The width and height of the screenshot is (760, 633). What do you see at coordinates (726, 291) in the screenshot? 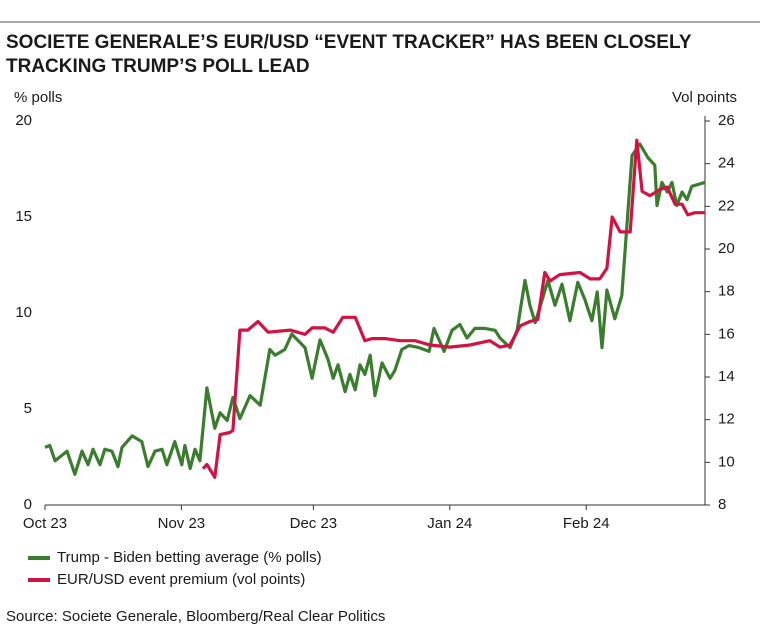
I see `y2-tick-label: 18` at bounding box center [726, 291].